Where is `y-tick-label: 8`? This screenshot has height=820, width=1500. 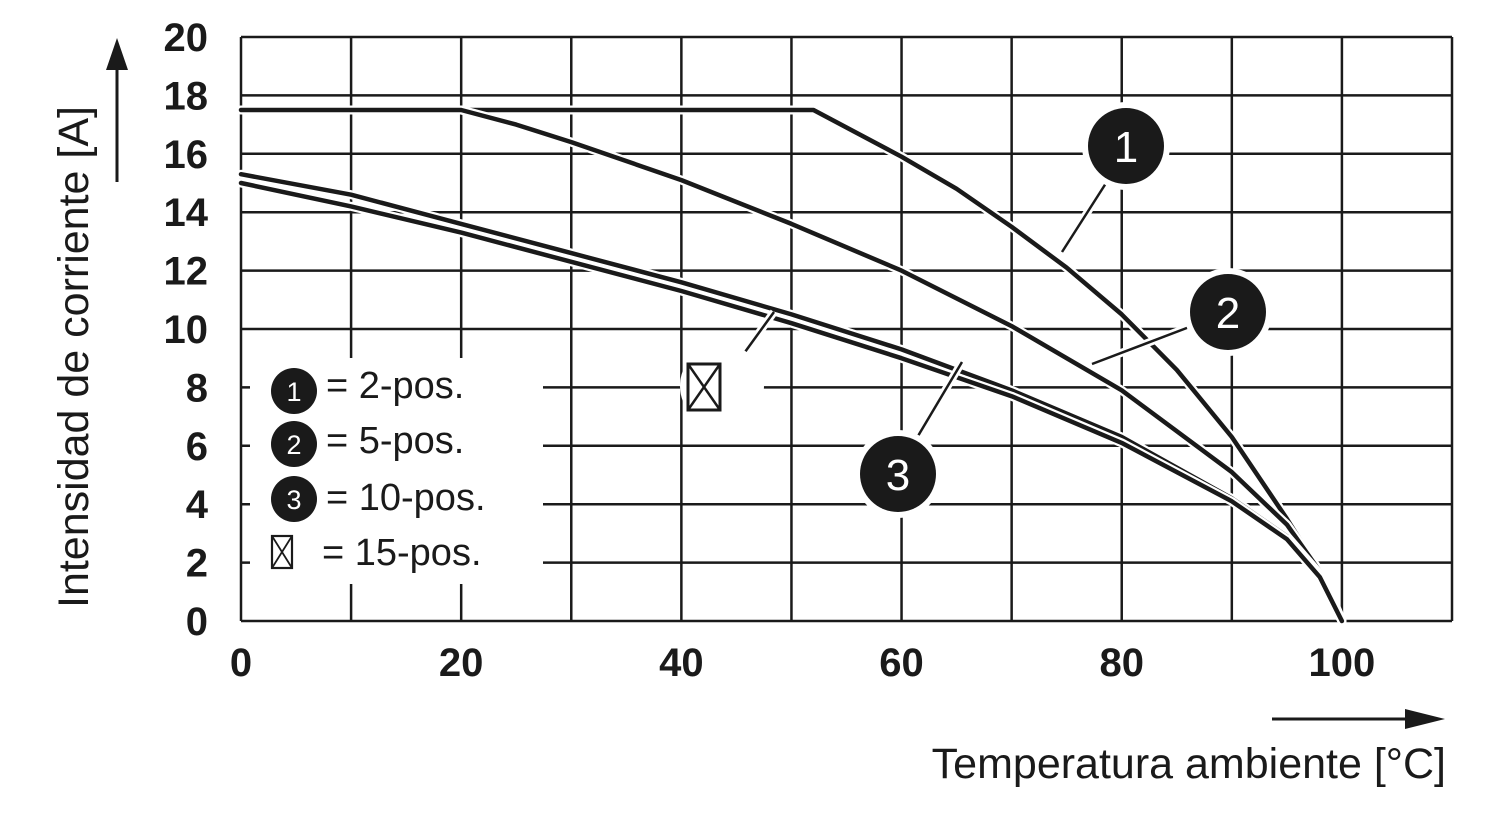
y-tick-label: 8 is located at coordinates (197, 388).